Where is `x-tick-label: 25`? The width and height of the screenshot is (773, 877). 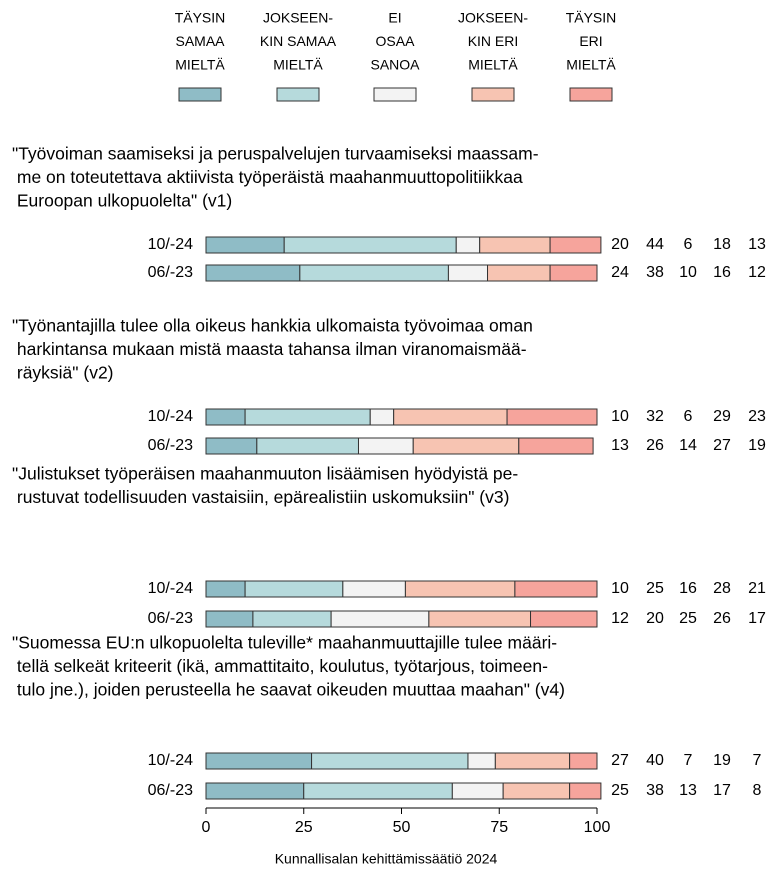 x-tick-label: 25 is located at coordinates (304, 827).